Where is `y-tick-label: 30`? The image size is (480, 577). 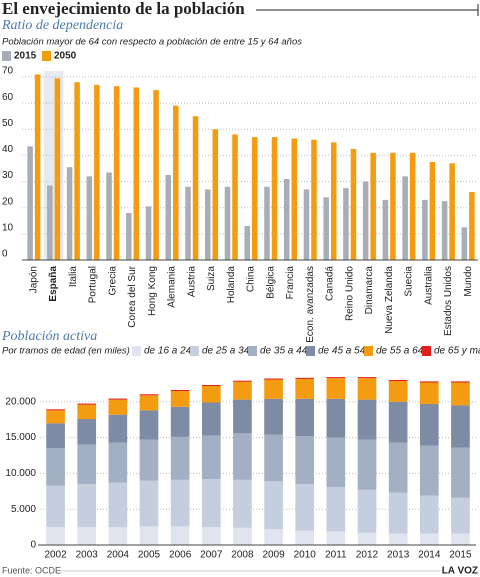 y-tick-label: 30 is located at coordinates (8, 175).